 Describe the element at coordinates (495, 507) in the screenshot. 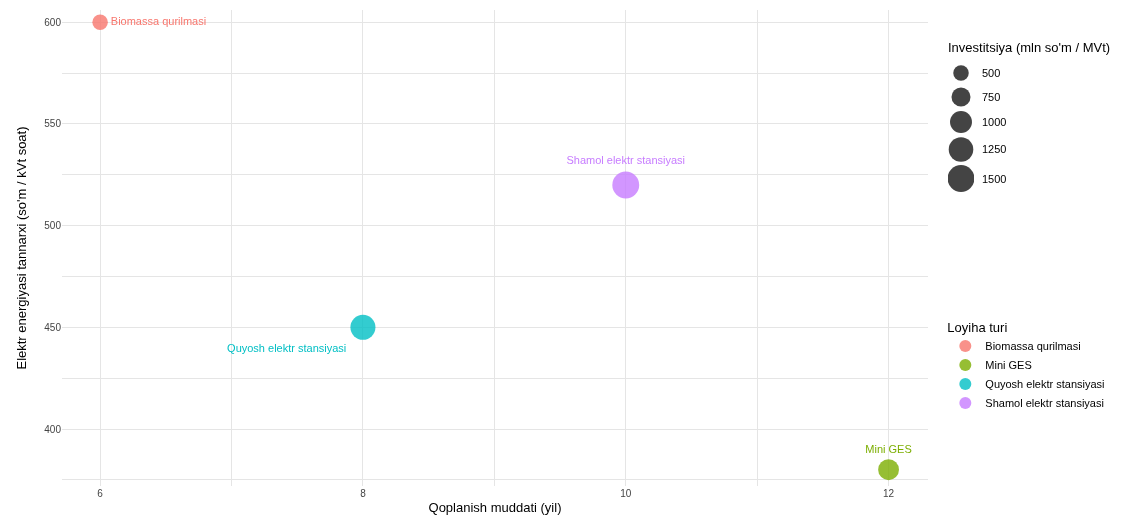

I see `x-axis-title: Qoplanish muddati (yil)` at that location.